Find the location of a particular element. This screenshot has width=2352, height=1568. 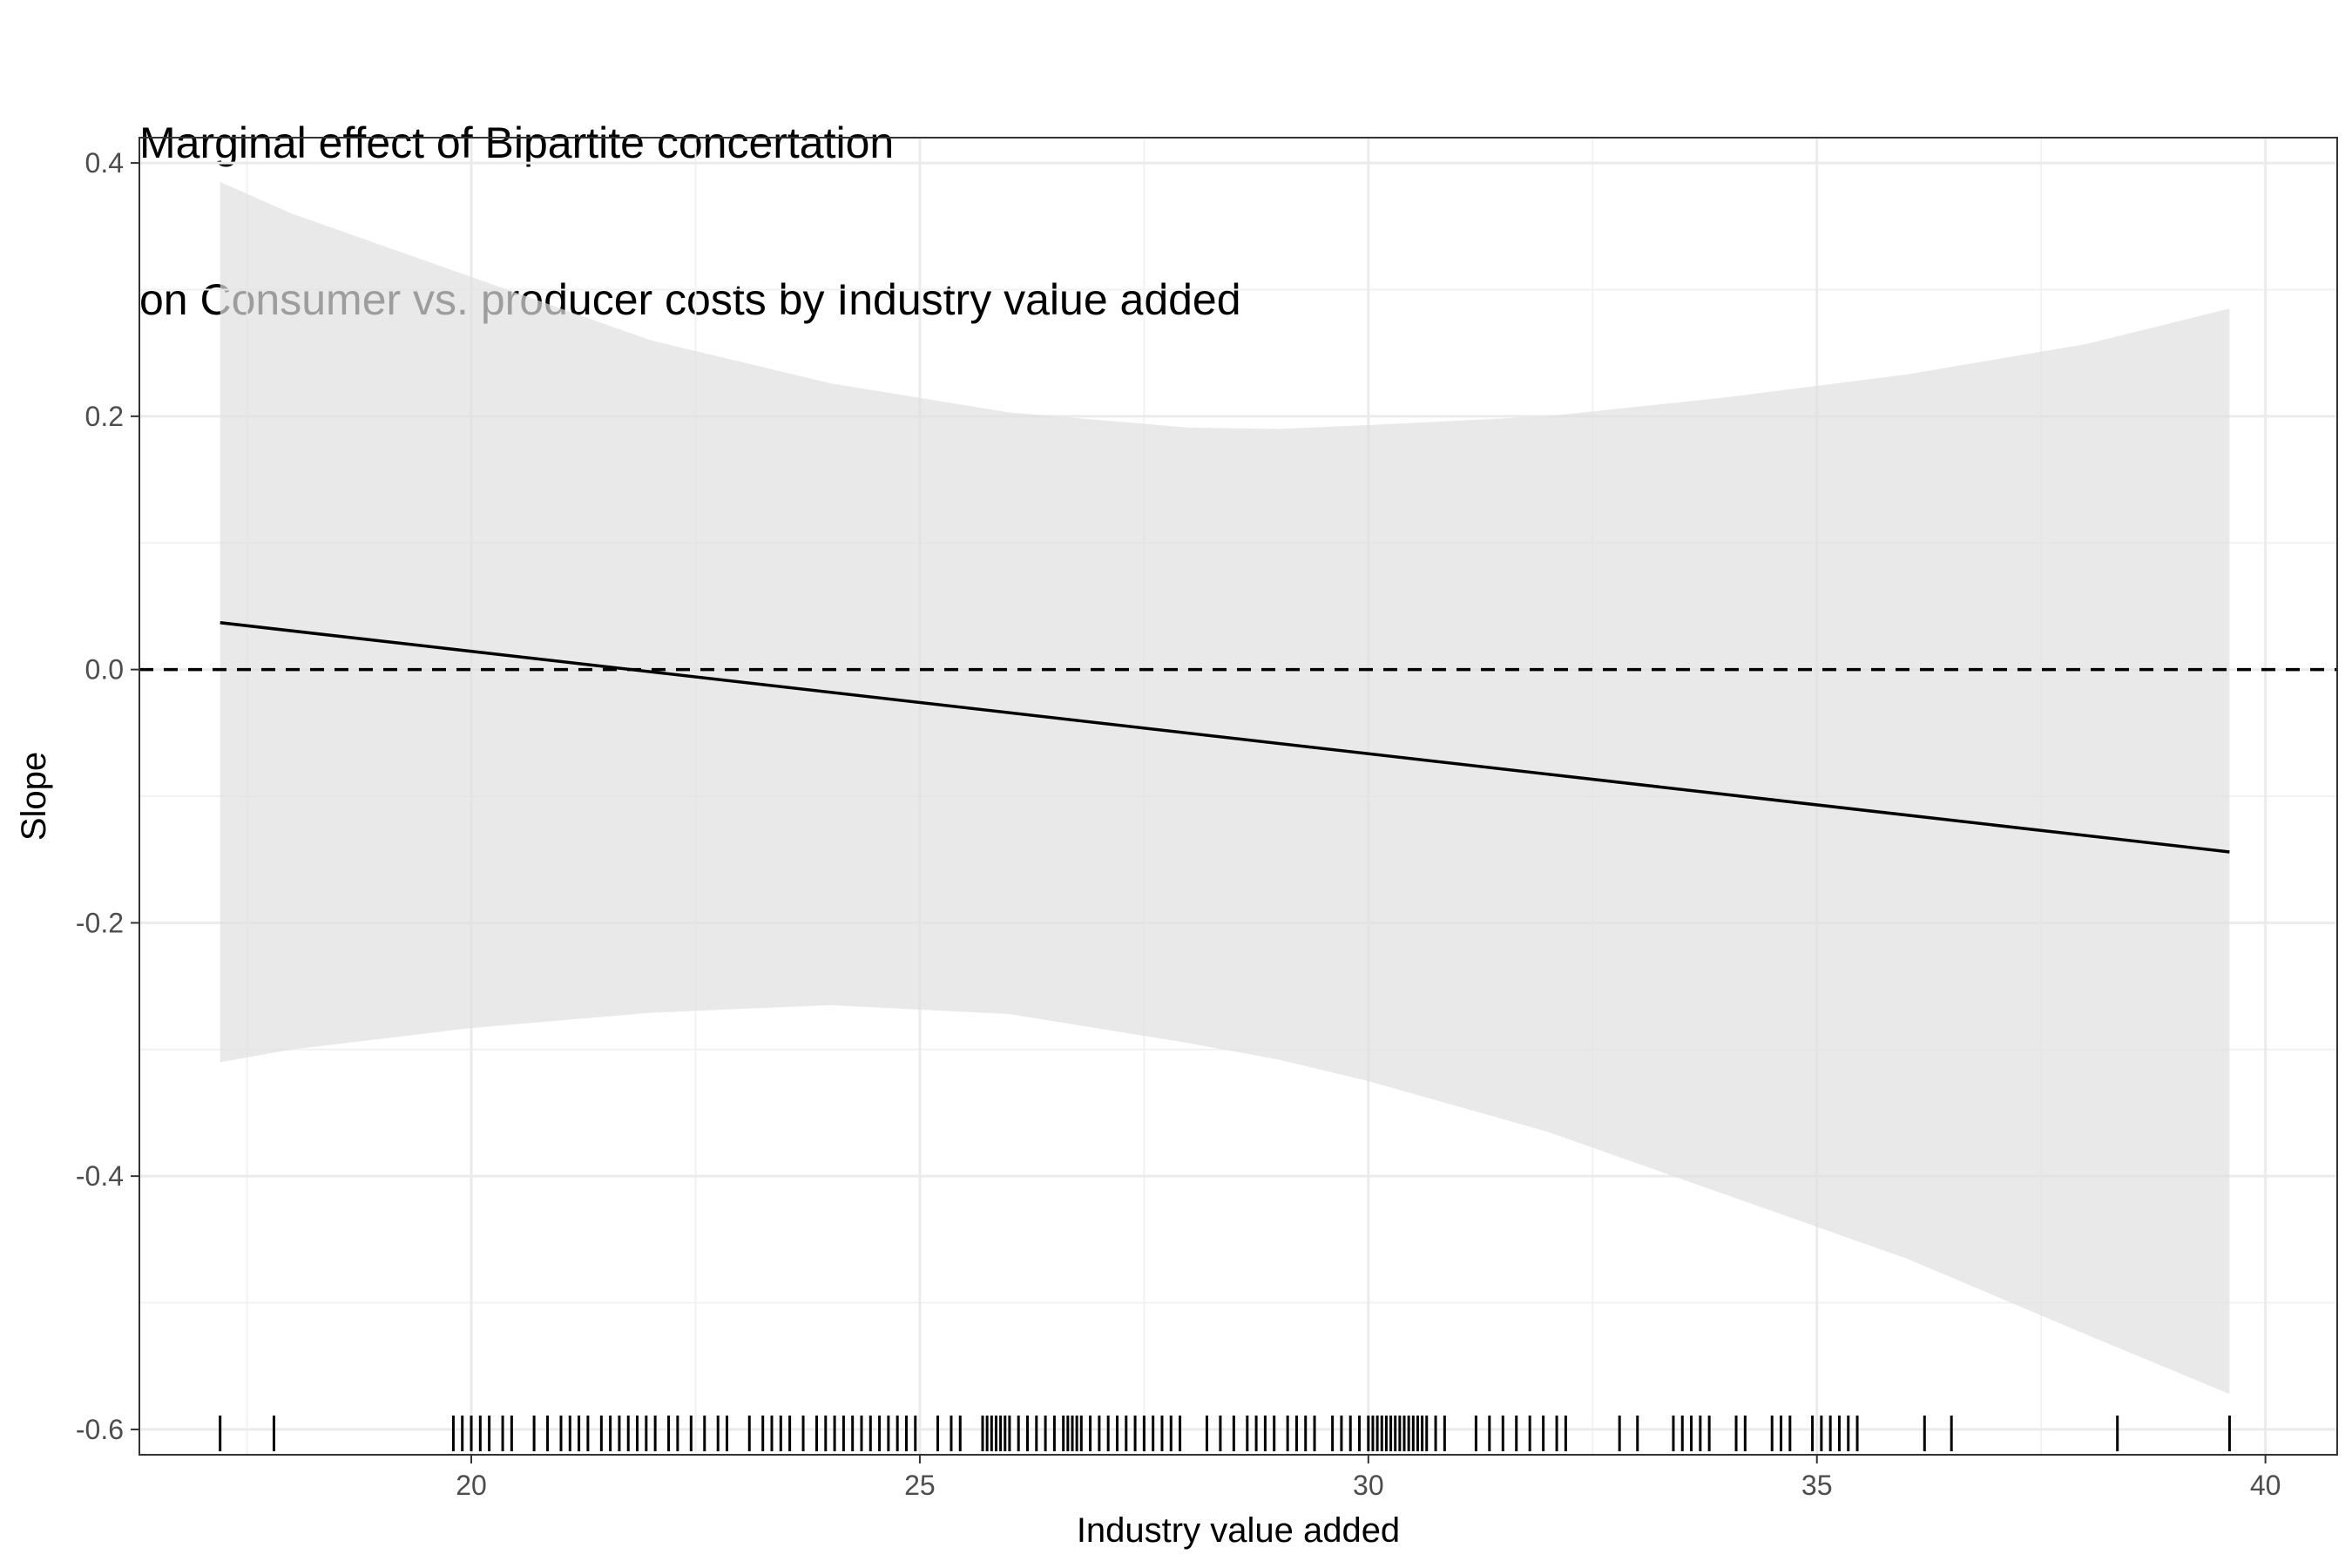

marginal-effect-line is located at coordinates (1225, 737).